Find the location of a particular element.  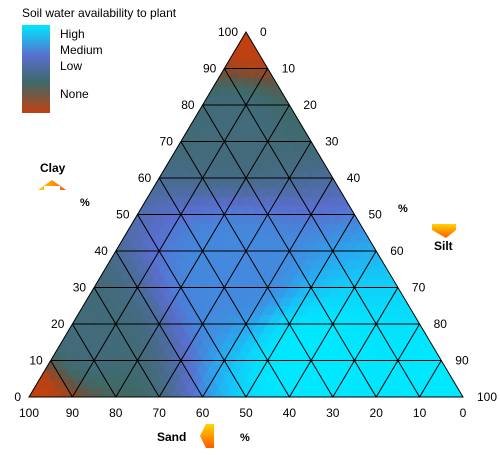

silt-tick-label: 20 is located at coordinates (310, 105).